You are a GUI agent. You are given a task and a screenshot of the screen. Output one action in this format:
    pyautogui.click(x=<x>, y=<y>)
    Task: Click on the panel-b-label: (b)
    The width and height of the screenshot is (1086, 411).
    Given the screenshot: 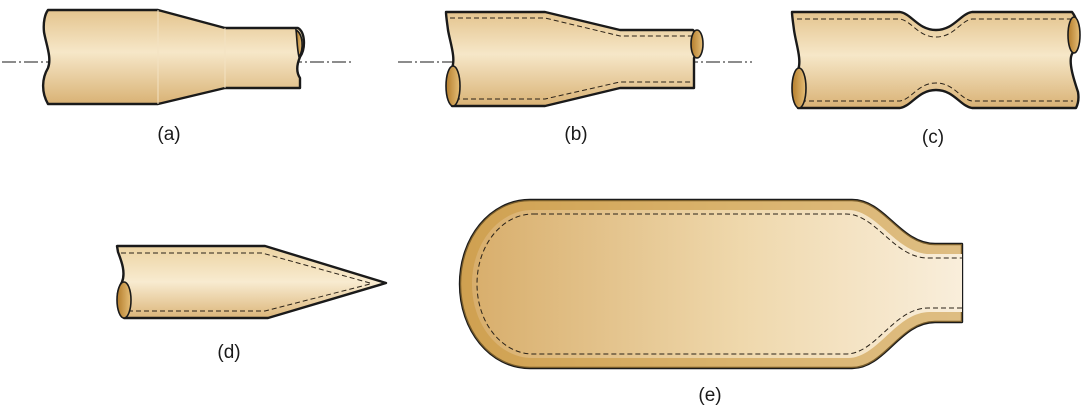 What is the action you would take?
    pyautogui.click(x=575, y=134)
    